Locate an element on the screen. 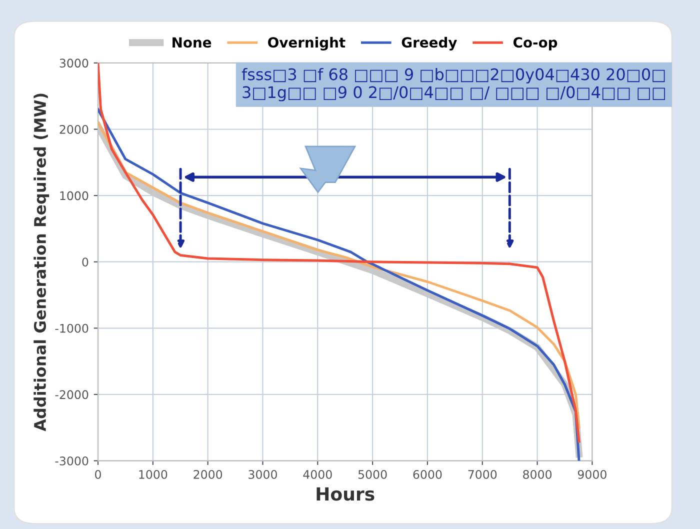  y-tick-label: 3000 is located at coordinates (74, 63).